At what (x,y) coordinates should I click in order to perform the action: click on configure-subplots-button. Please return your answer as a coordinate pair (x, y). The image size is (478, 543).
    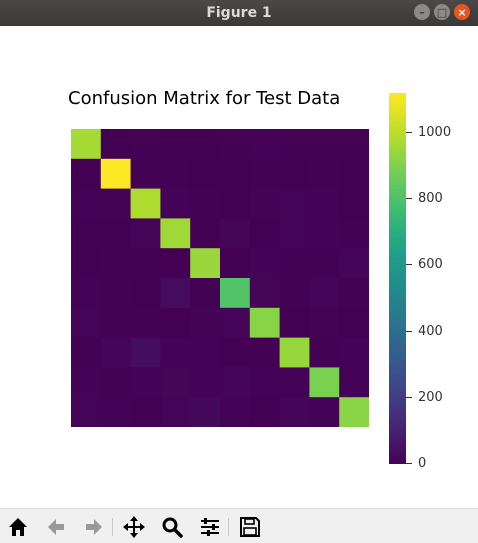
    Looking at the image, I should click on (210, 527).